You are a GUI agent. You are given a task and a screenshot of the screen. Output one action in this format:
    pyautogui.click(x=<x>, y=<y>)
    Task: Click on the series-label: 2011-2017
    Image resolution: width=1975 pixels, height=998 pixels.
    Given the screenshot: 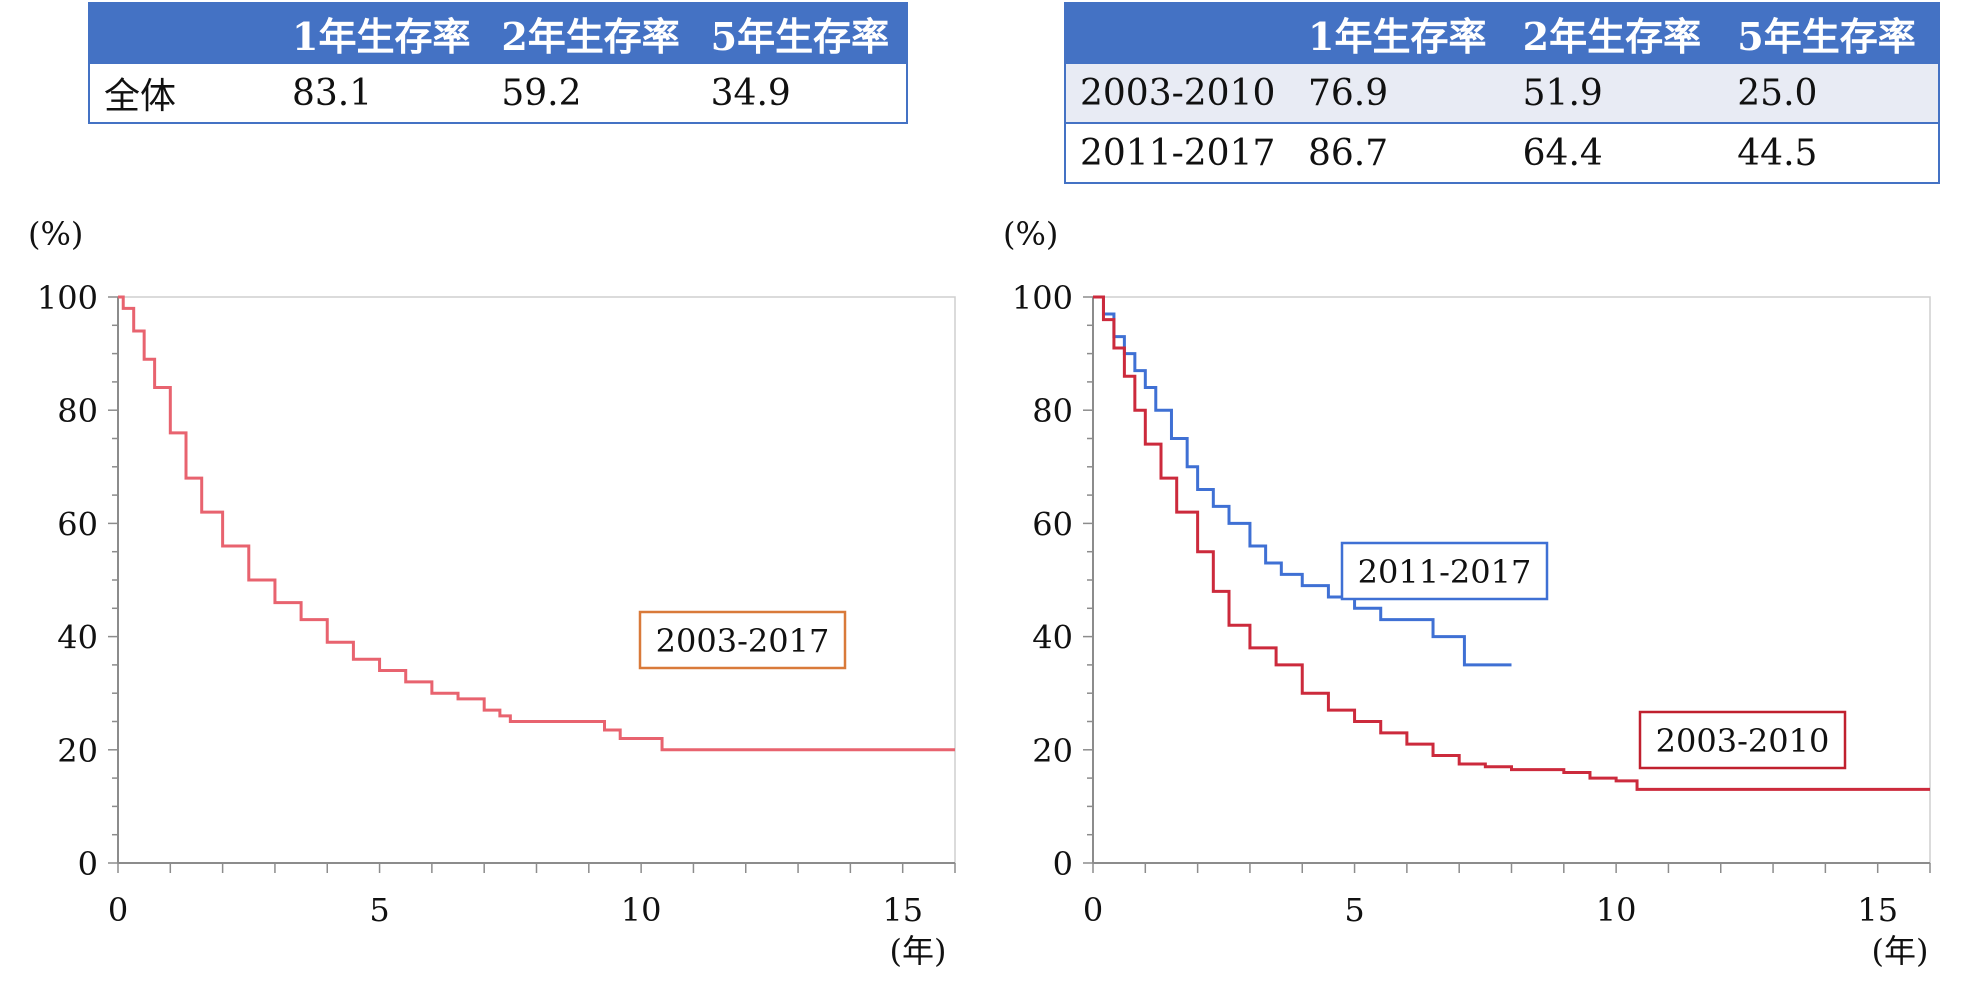 What is the action you would take?
    pyautogui.click(x=1445, y=572)
    